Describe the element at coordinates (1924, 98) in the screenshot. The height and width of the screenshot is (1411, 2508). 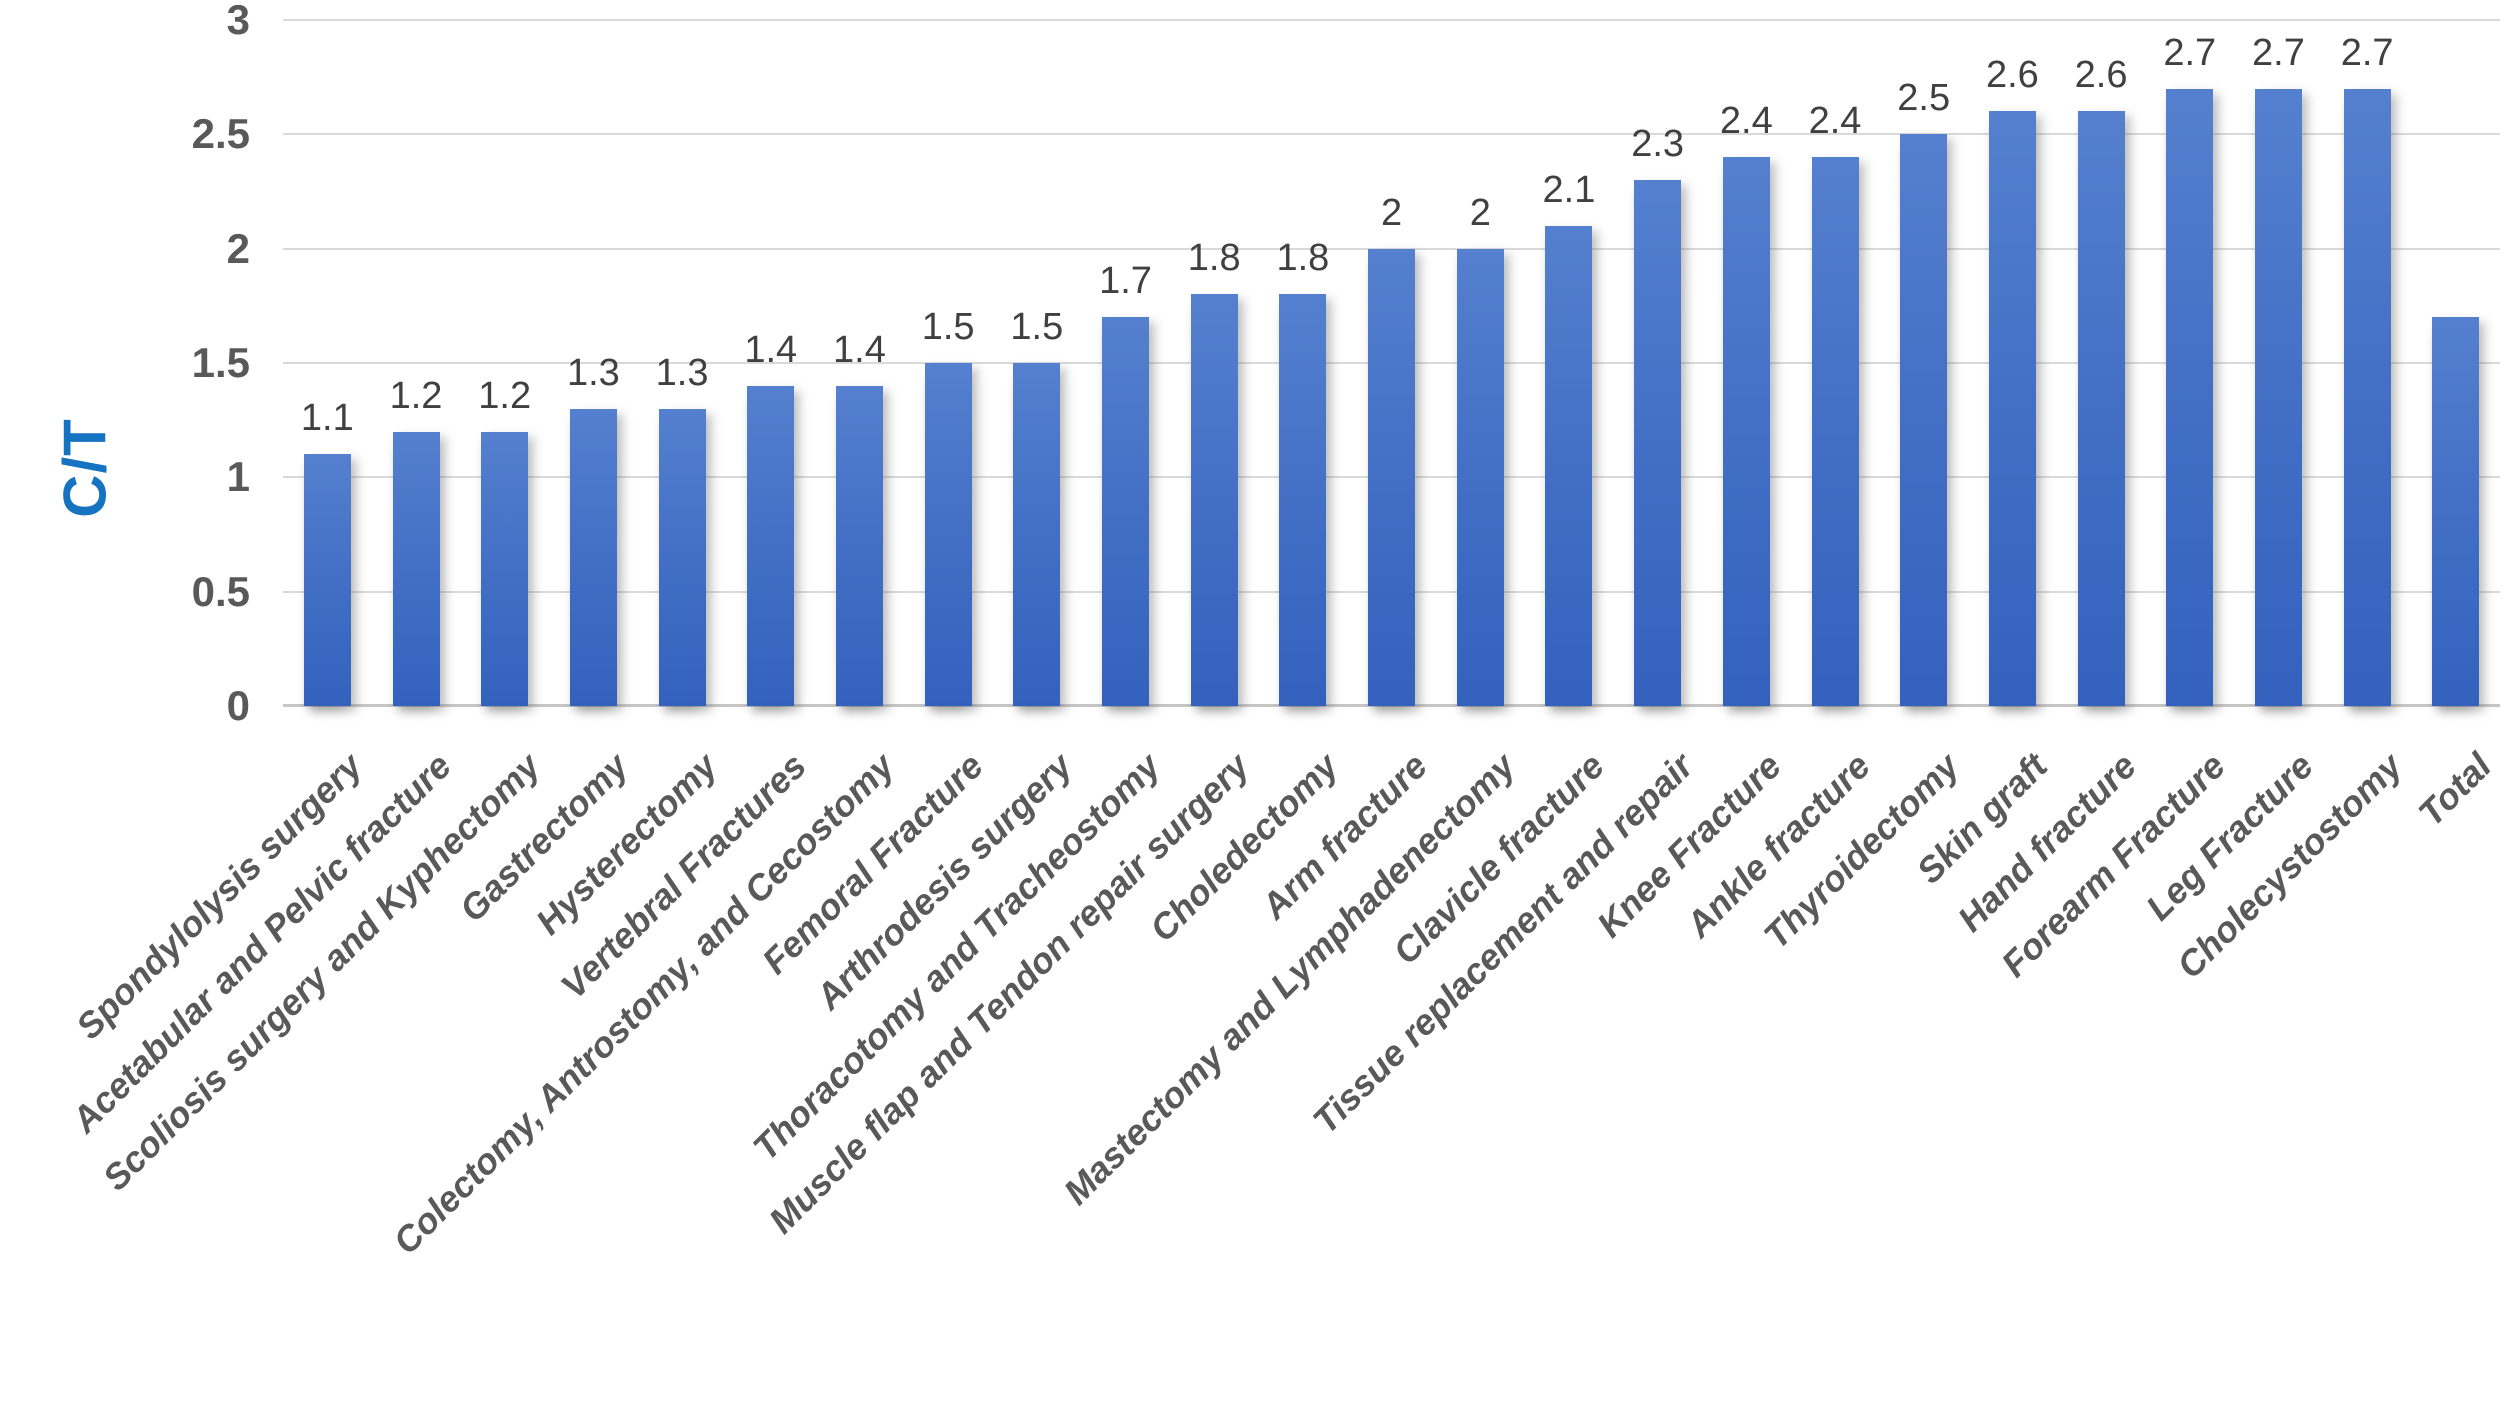
I see `bar-value-label: 2.5` at that location.